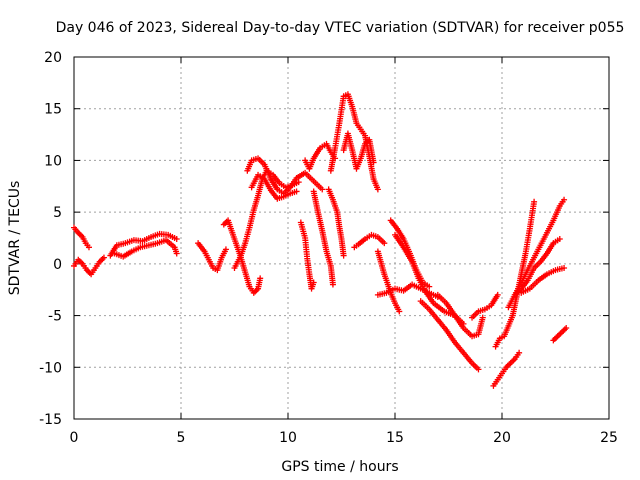  Describe the element at coordinates (407, 290) in the screenshot. I see `series-arc-t` at that location.